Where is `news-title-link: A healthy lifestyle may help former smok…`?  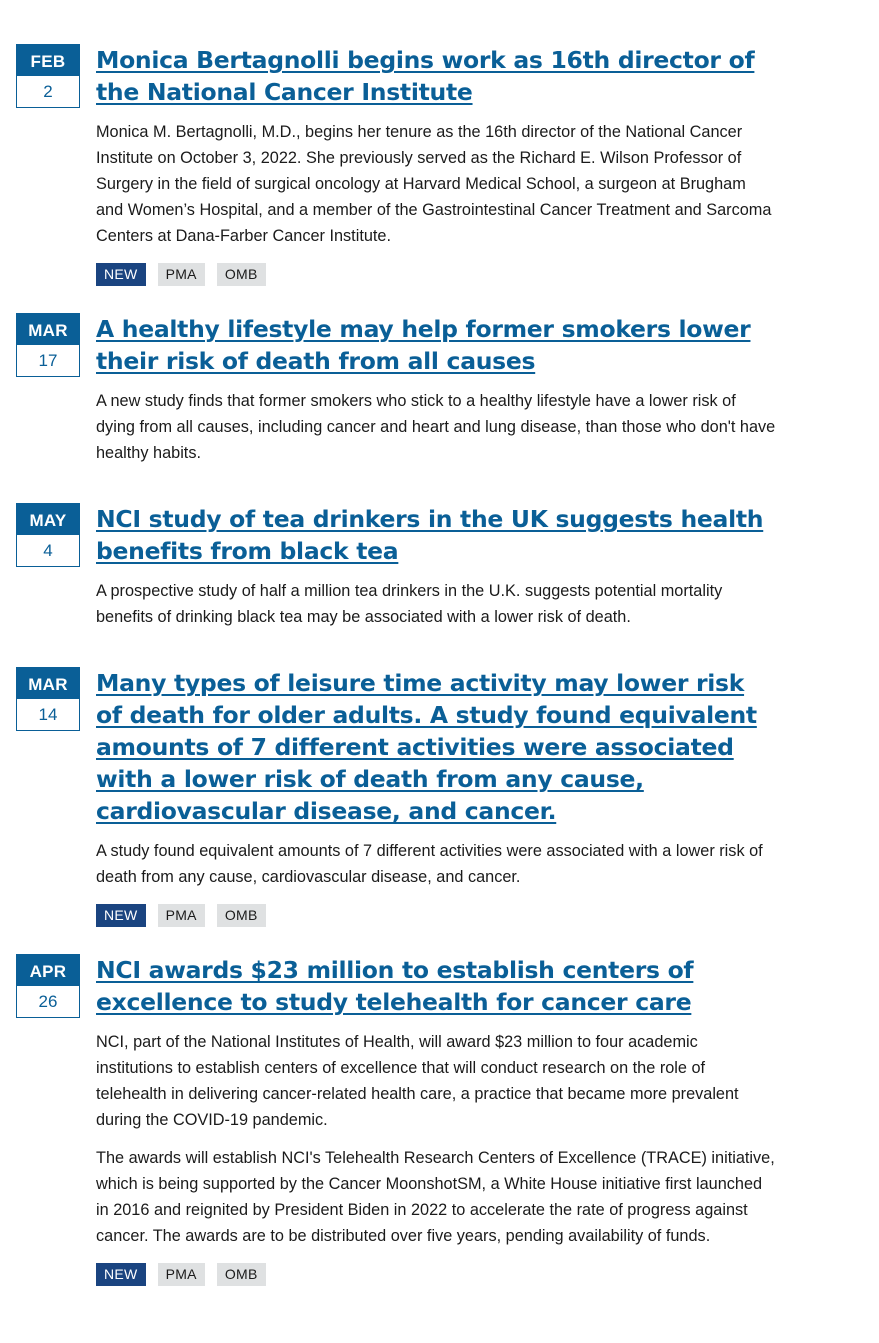 news-title-link: A healthy lifestyle may help former smok… is located at coordinates (423, 345).